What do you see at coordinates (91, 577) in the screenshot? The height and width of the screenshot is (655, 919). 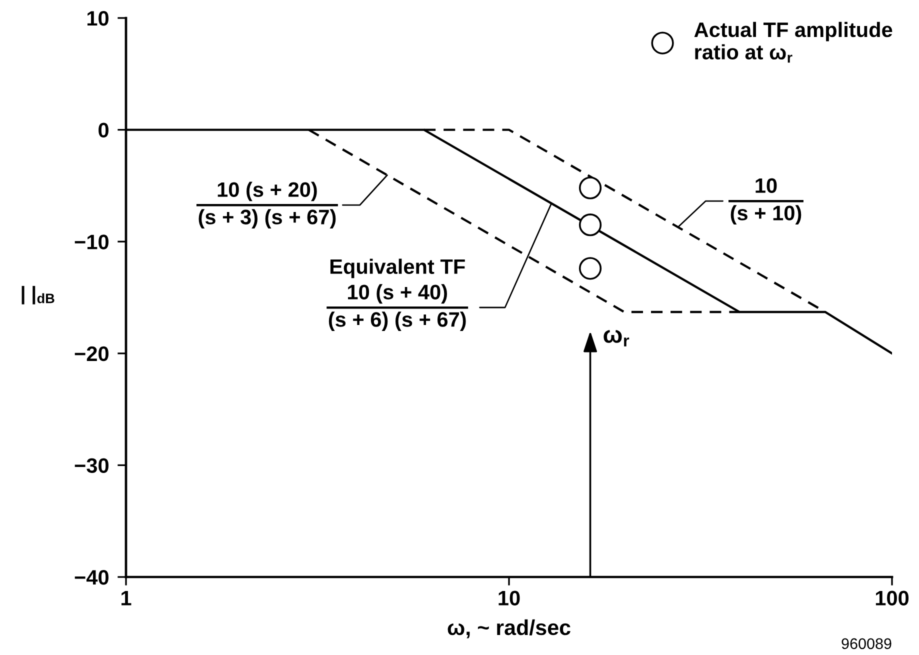 I see `y-tick-label: −40` at bounding box center [91, 577].